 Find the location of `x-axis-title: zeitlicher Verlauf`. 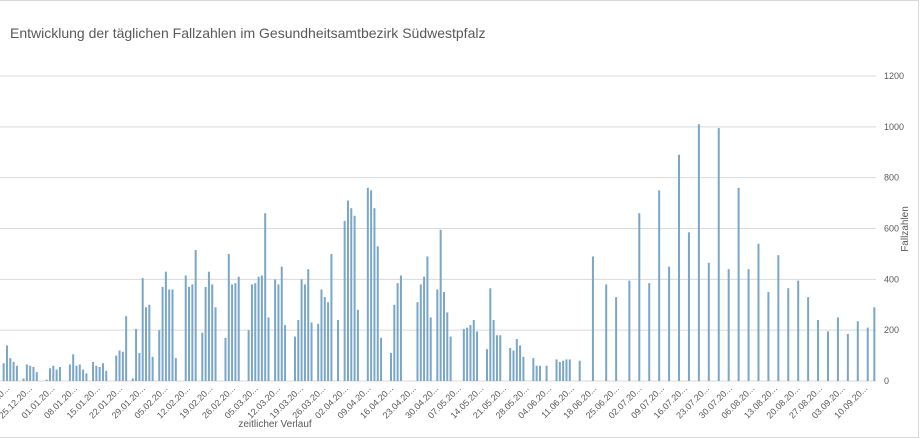

x-axis-title: zeitlicher Verlauf is located at coordinates (275, 424).